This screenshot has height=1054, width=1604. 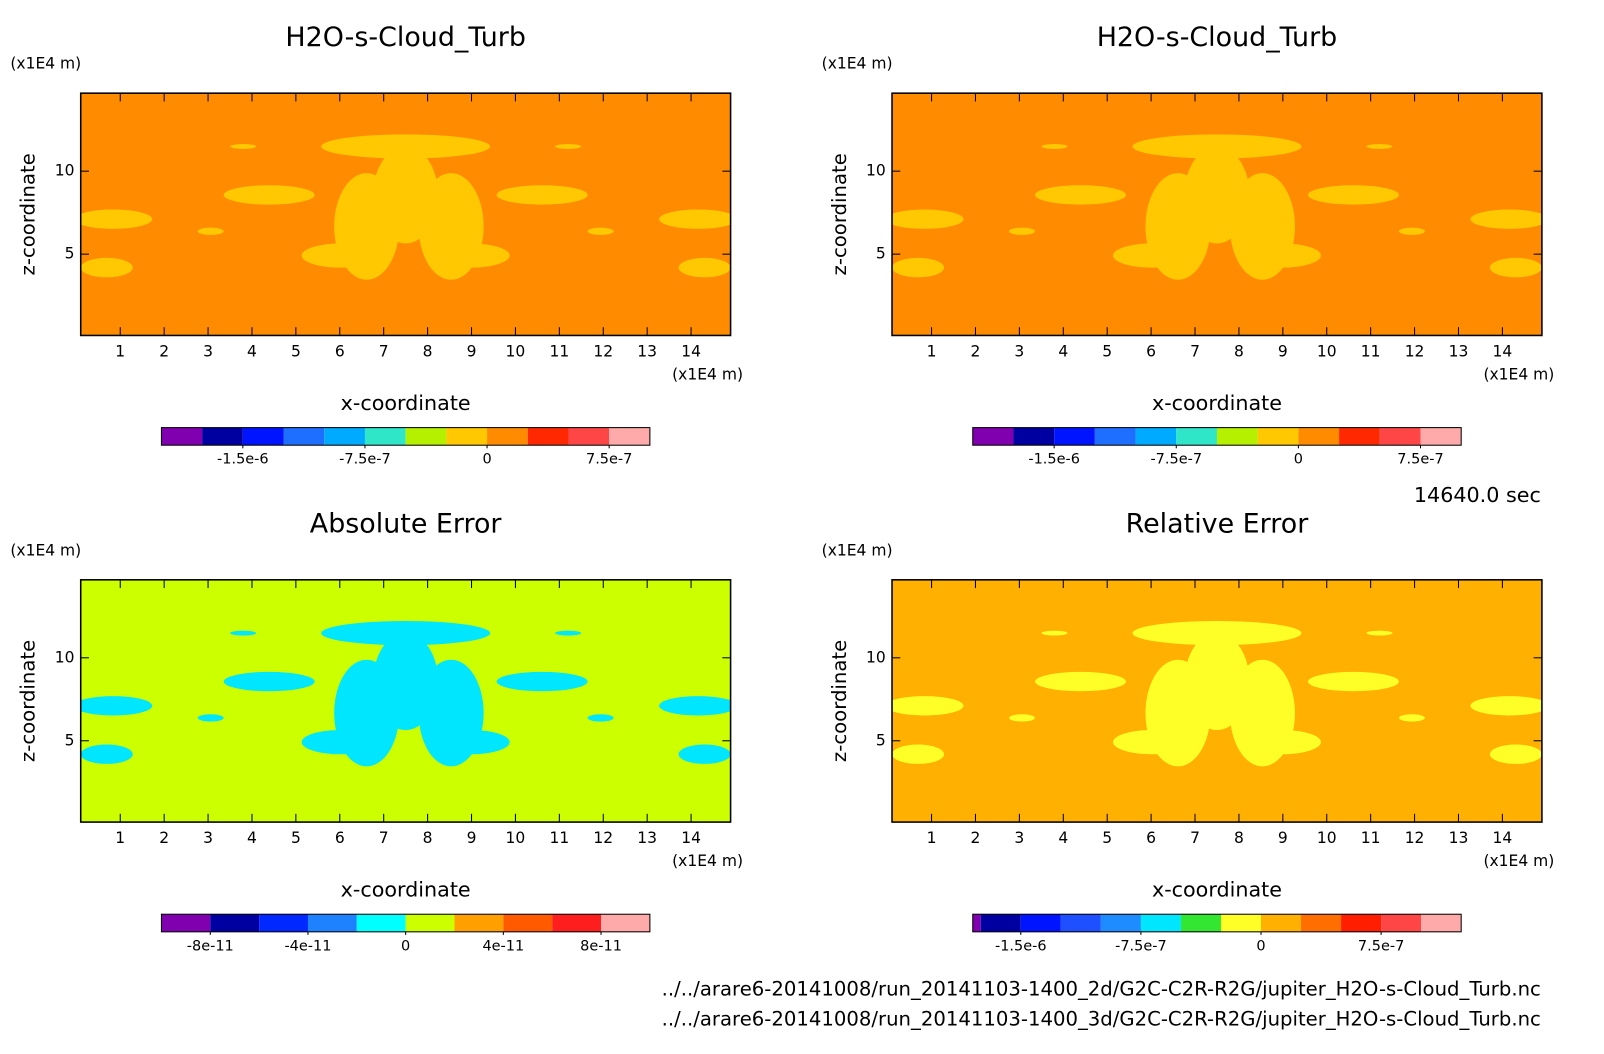 I want to click on colorbar-tick-label: 8e-11, so click(x=601, y=946).